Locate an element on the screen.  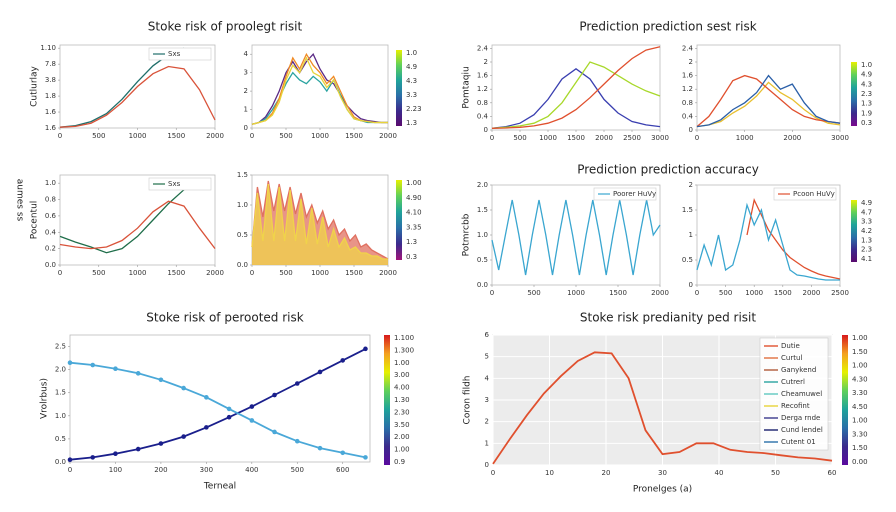
x-tick-label: 30 is located at coordinates (662, 473).